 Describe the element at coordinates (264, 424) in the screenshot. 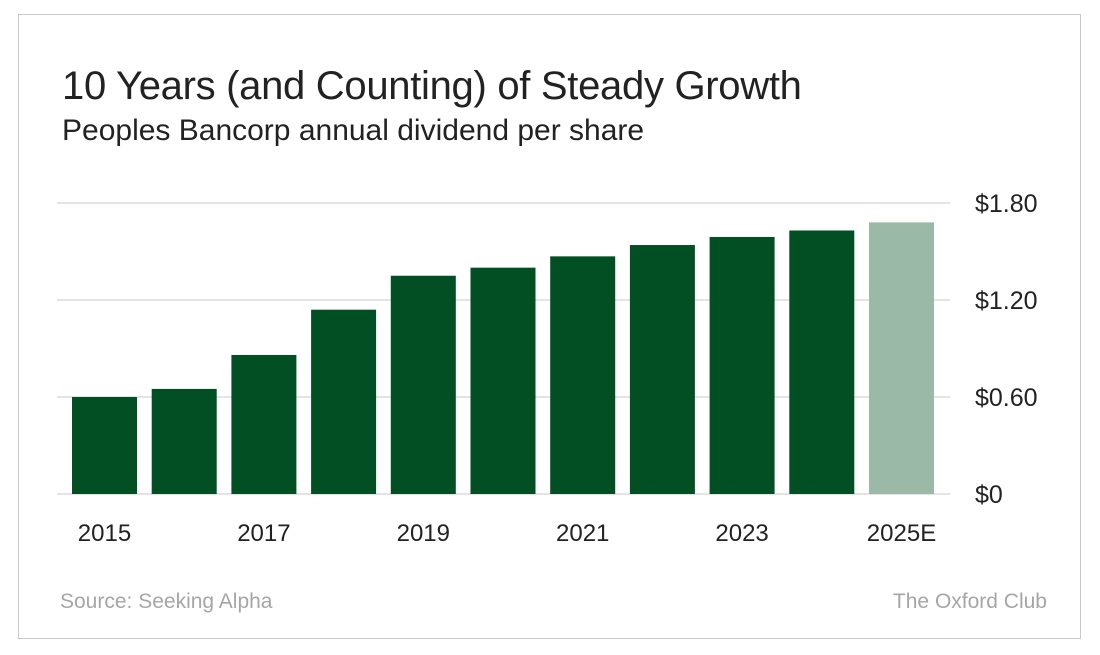

I see `bar-2017` at that location.